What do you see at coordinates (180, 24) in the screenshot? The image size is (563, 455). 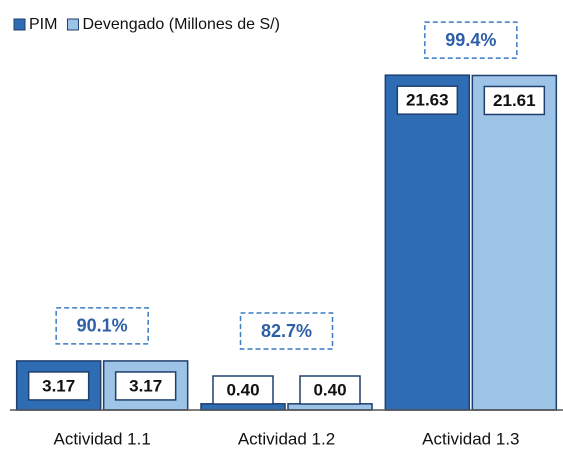 I see `legend-label: Devengado (Millones de S/)` at bounding box center [180, 24].